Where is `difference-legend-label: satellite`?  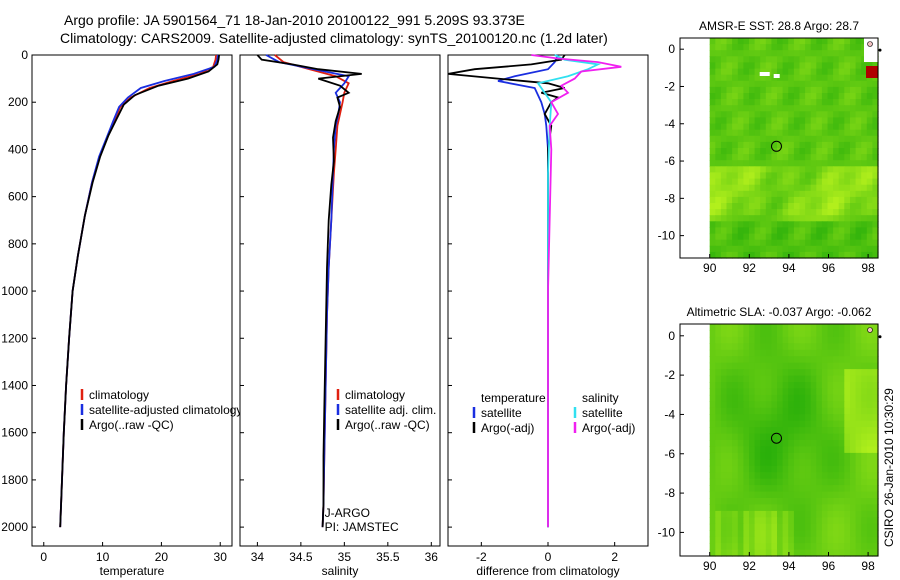 difference-legend-label: satellite is located at coordinates (501, 413).